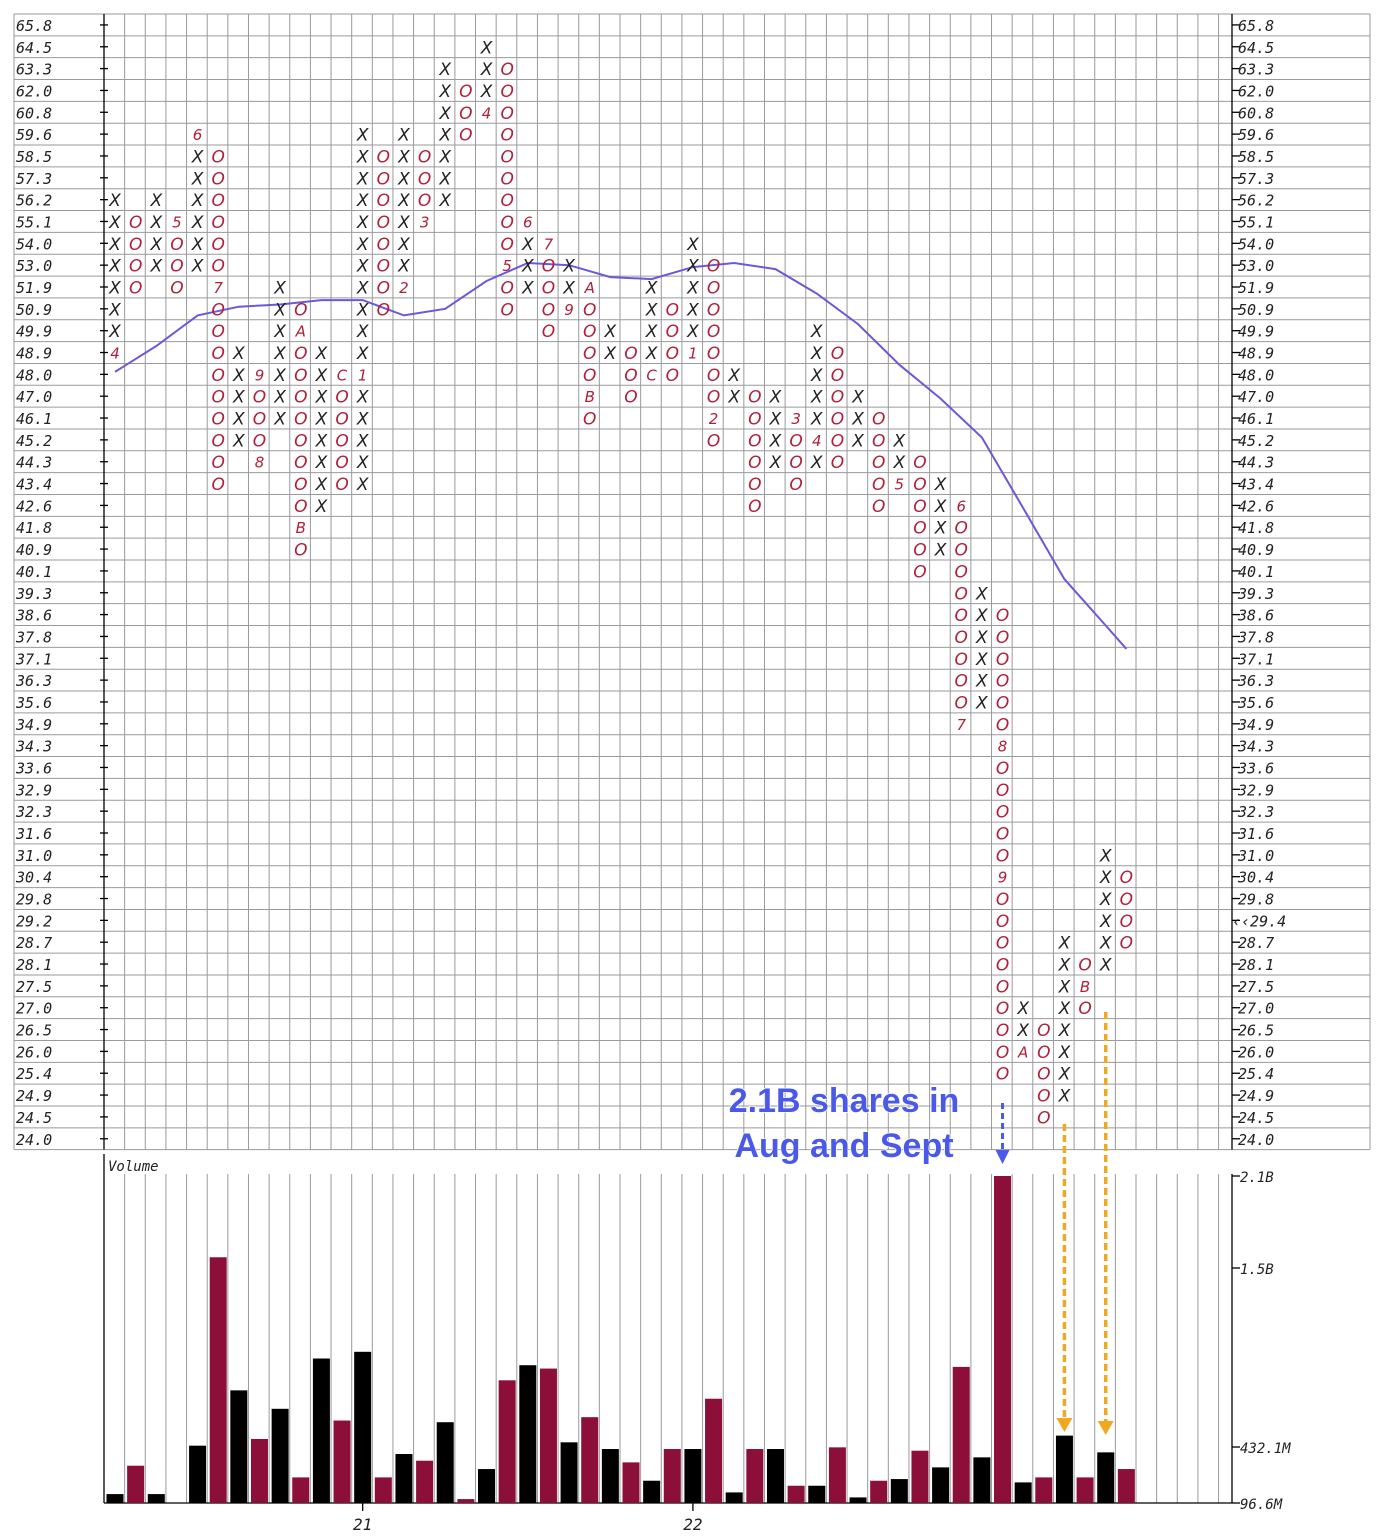  Describe the element at coordinates (507, 266) in the screenshot. I see `month-marker: 5` at that location.